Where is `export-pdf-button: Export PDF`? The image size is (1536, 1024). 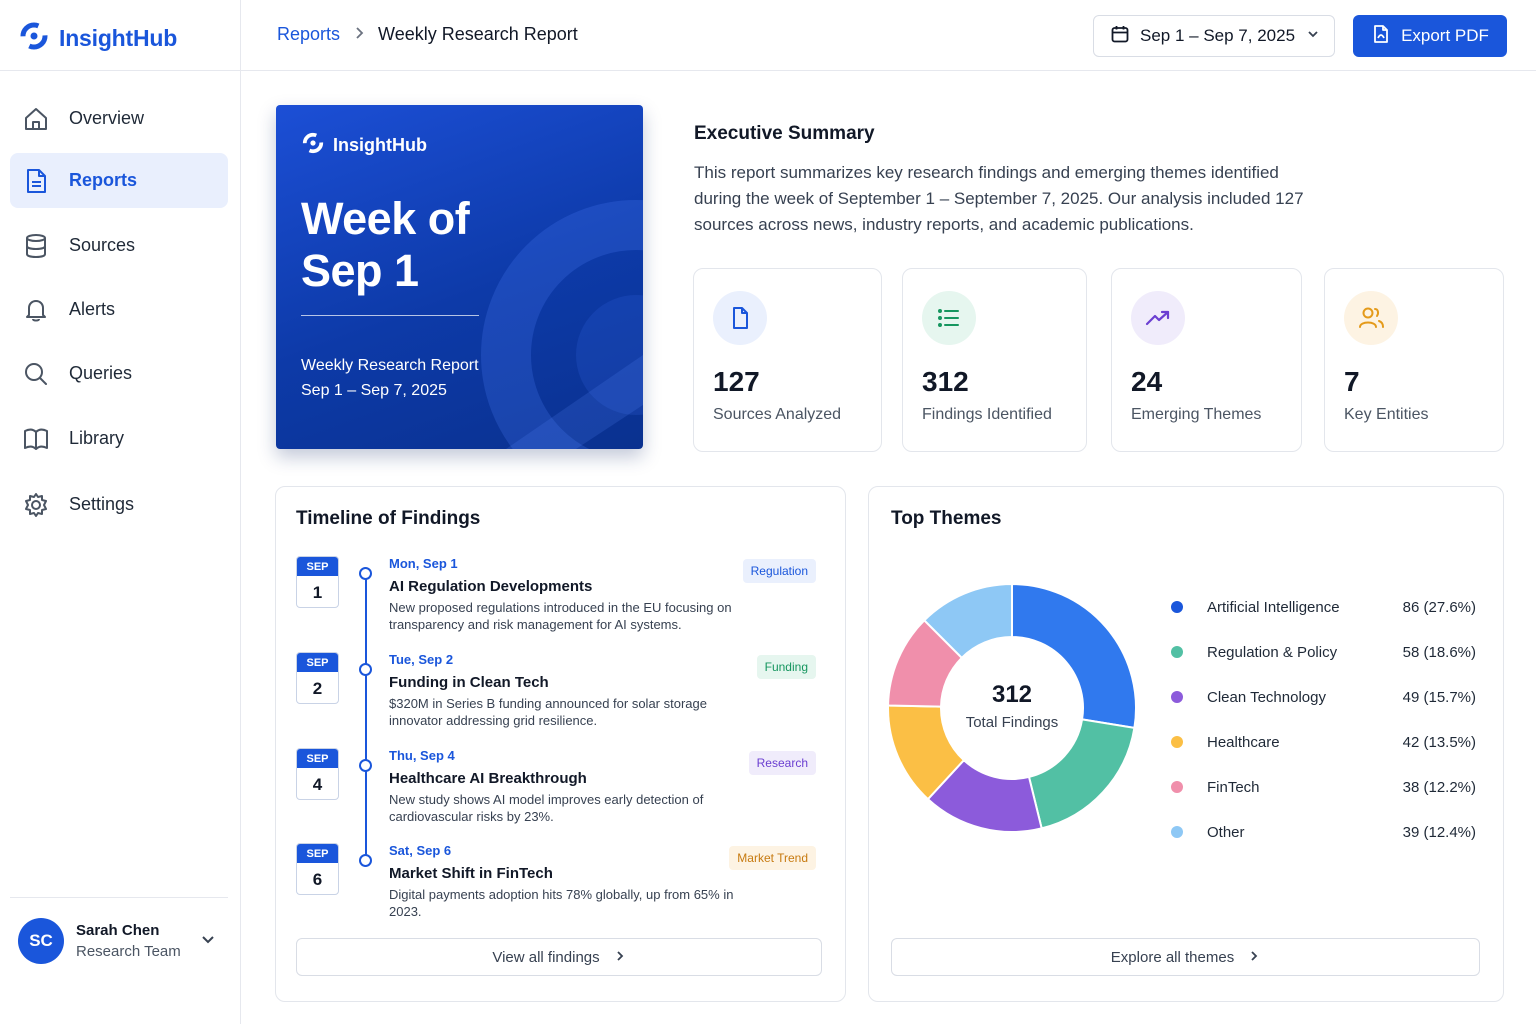 export-pdf-button: Export PDF is located at coordinates (1430, 36).